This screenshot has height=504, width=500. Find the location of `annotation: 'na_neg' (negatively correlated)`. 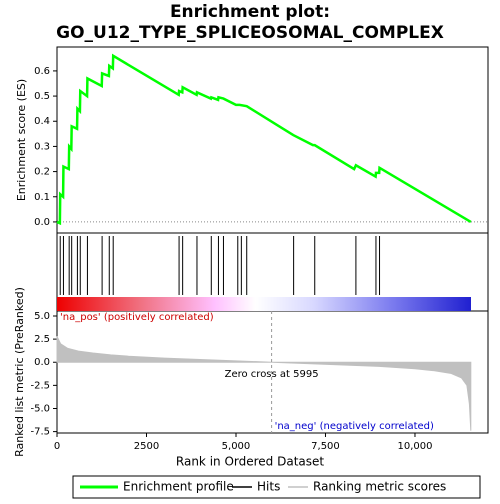

annotation: 'na_neg' (negatively correlated) is located at coordinates (354, 426).